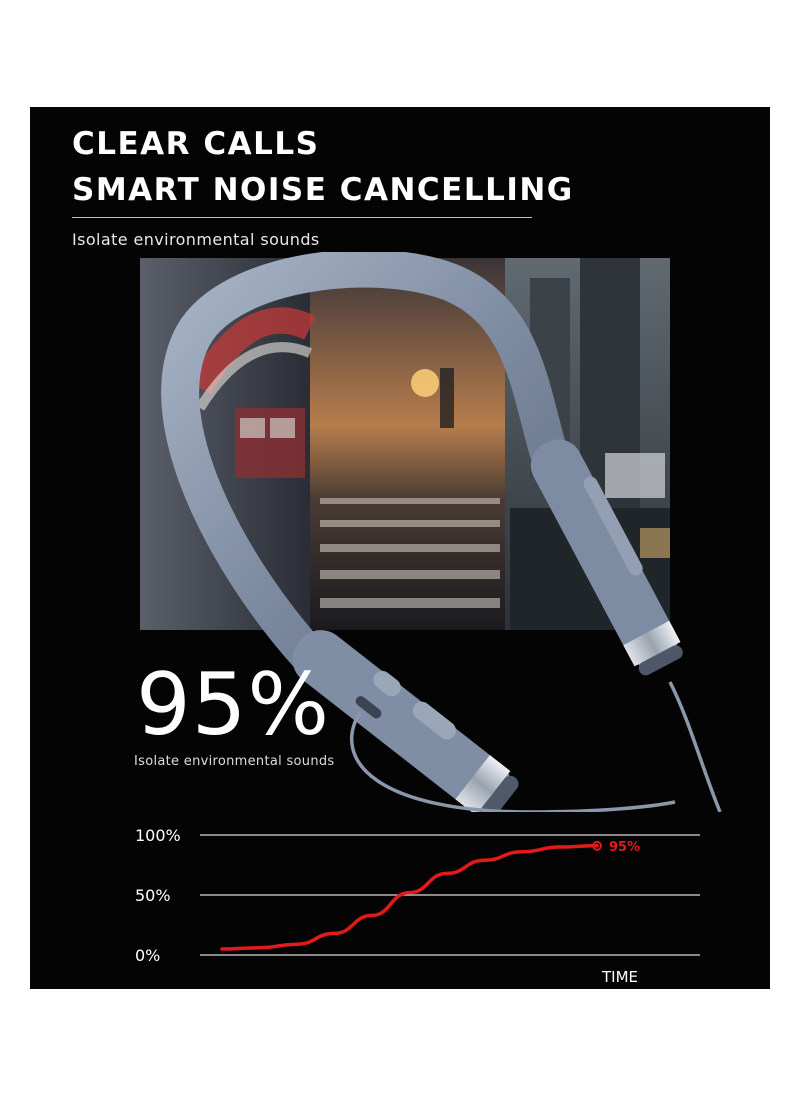 The image size is (800, 1096). Describe the element at coordinates (233, 705) in the screenshot. I see `noise-isolation-percentage: 95%` at that location.